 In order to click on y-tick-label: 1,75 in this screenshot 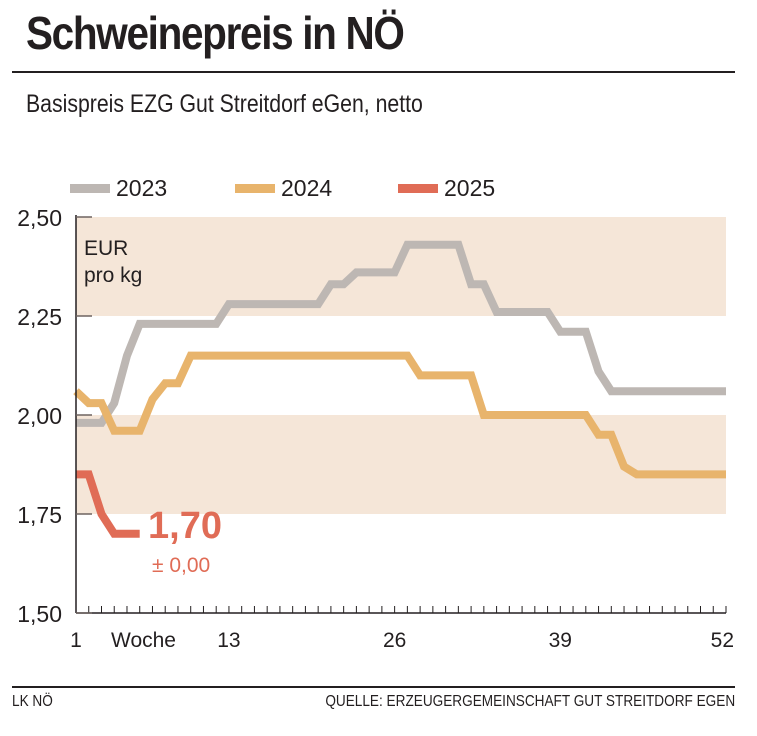, I will do `click(39, 515)`.